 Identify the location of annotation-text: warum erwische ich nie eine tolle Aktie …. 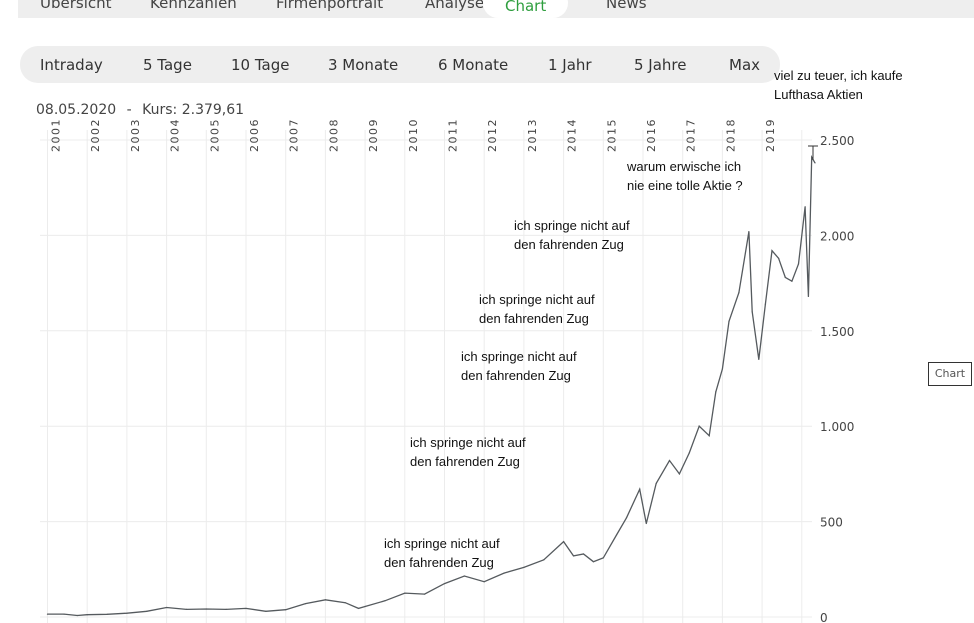
(685, 176).